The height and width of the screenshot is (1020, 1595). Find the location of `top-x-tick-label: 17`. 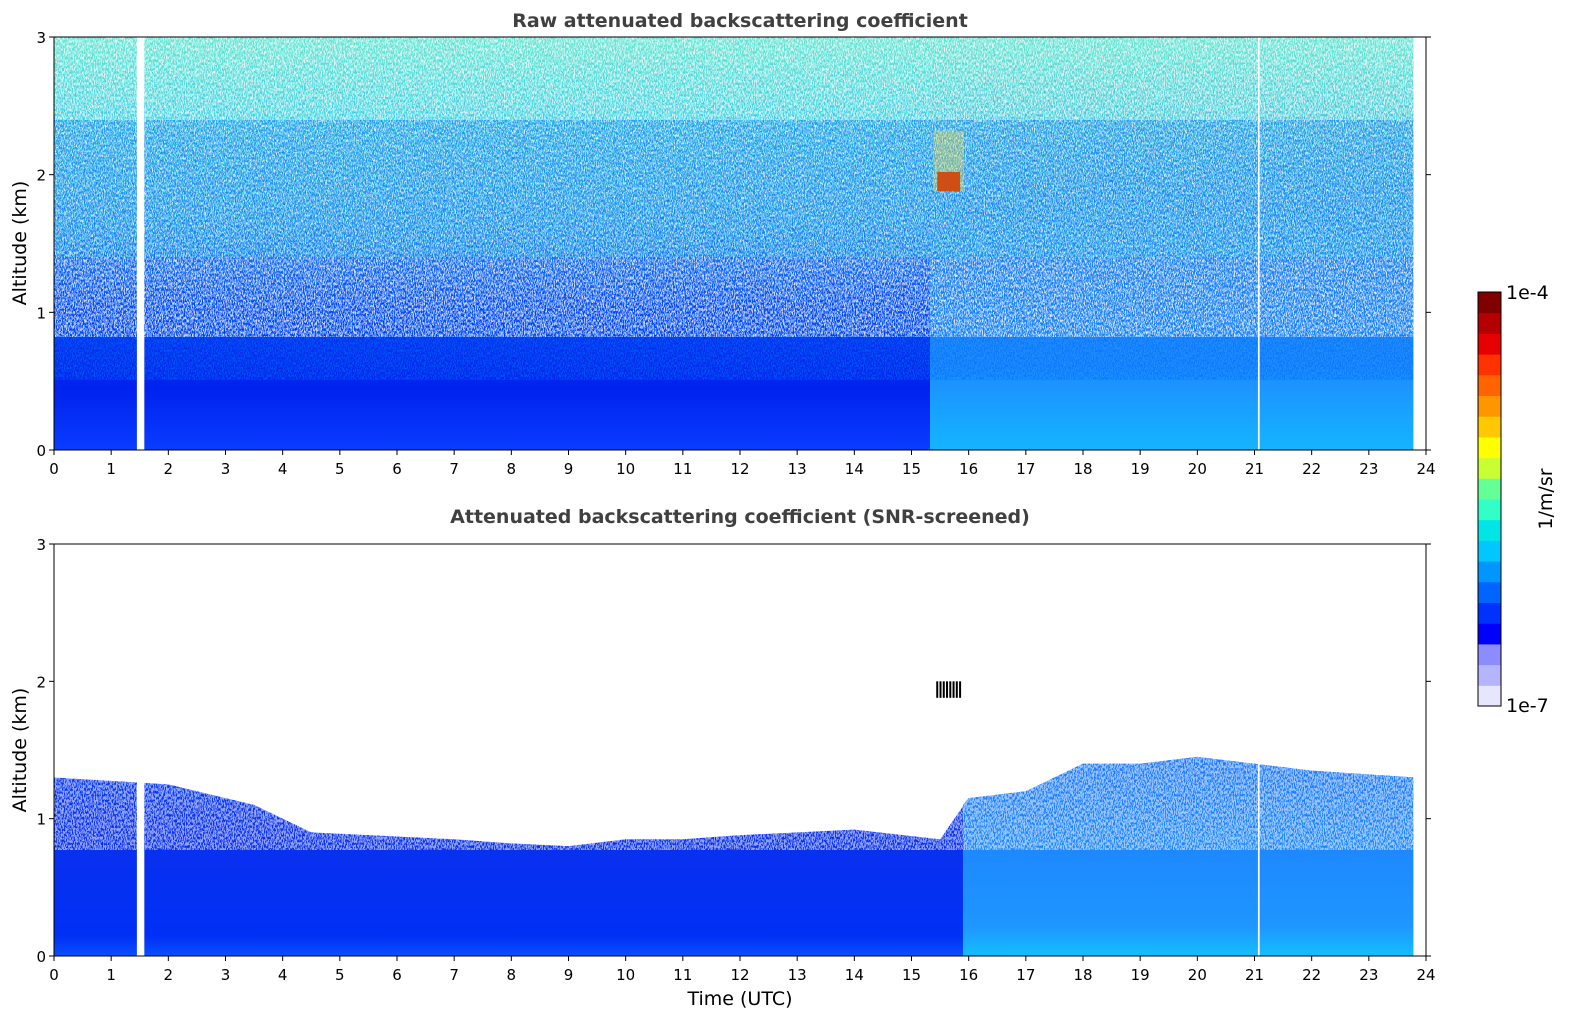

top-x-tick-label: 17 is located at coordinates (1025, 469).